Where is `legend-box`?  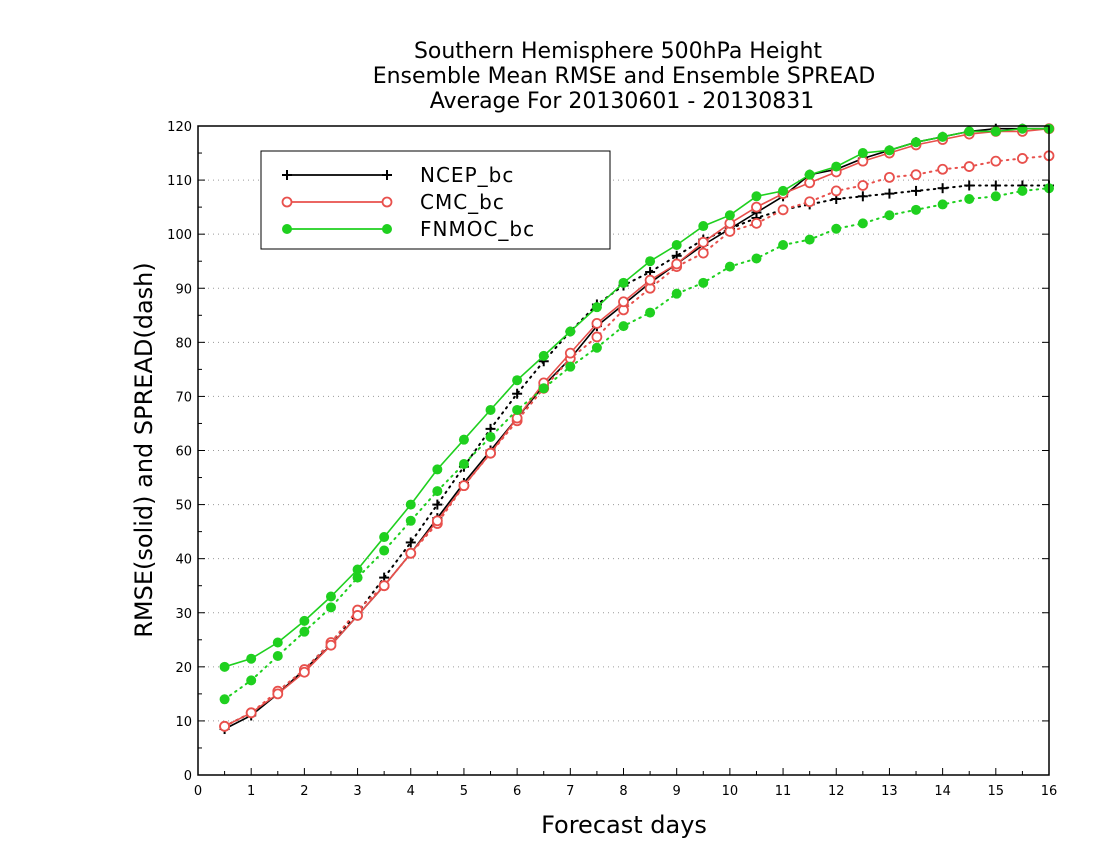 legend-box is located at coordinates (435, 200).